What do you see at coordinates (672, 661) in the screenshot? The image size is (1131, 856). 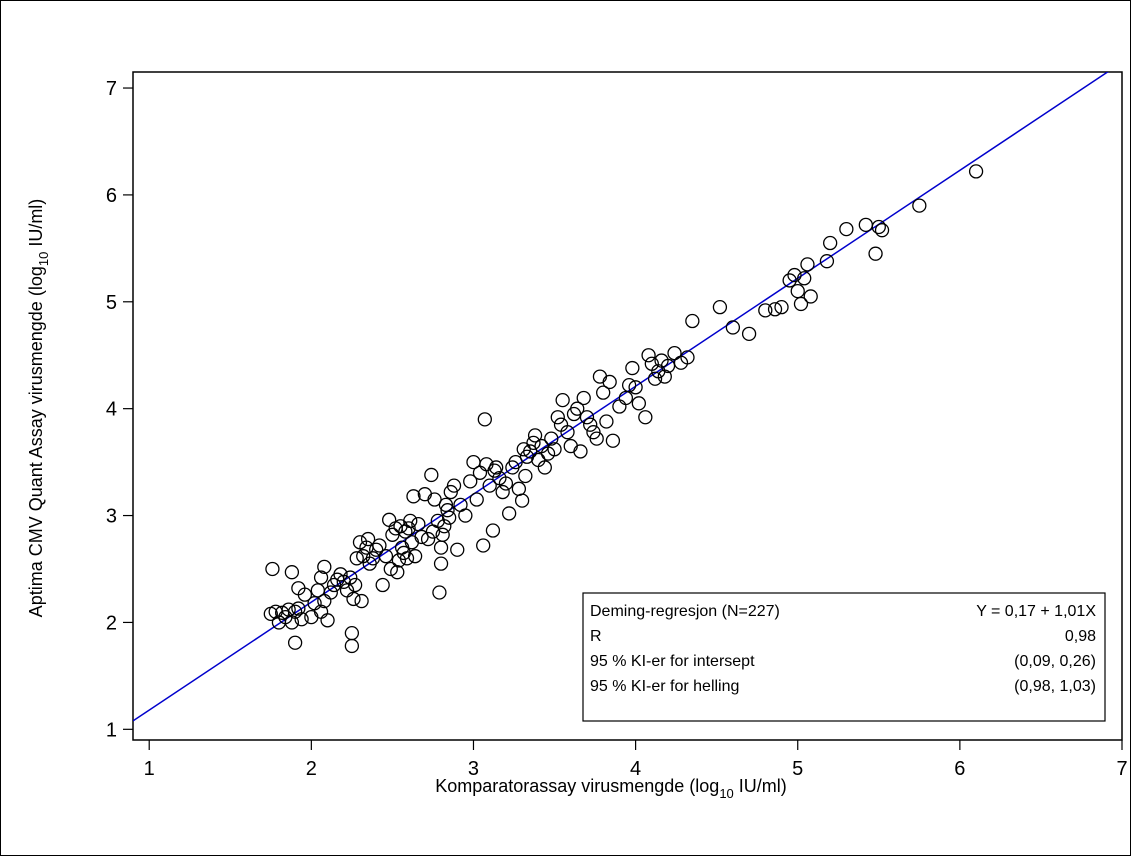 I see `legend-row-3-label: 95 % KI-er for intersept` at bounding box center [672, 661].